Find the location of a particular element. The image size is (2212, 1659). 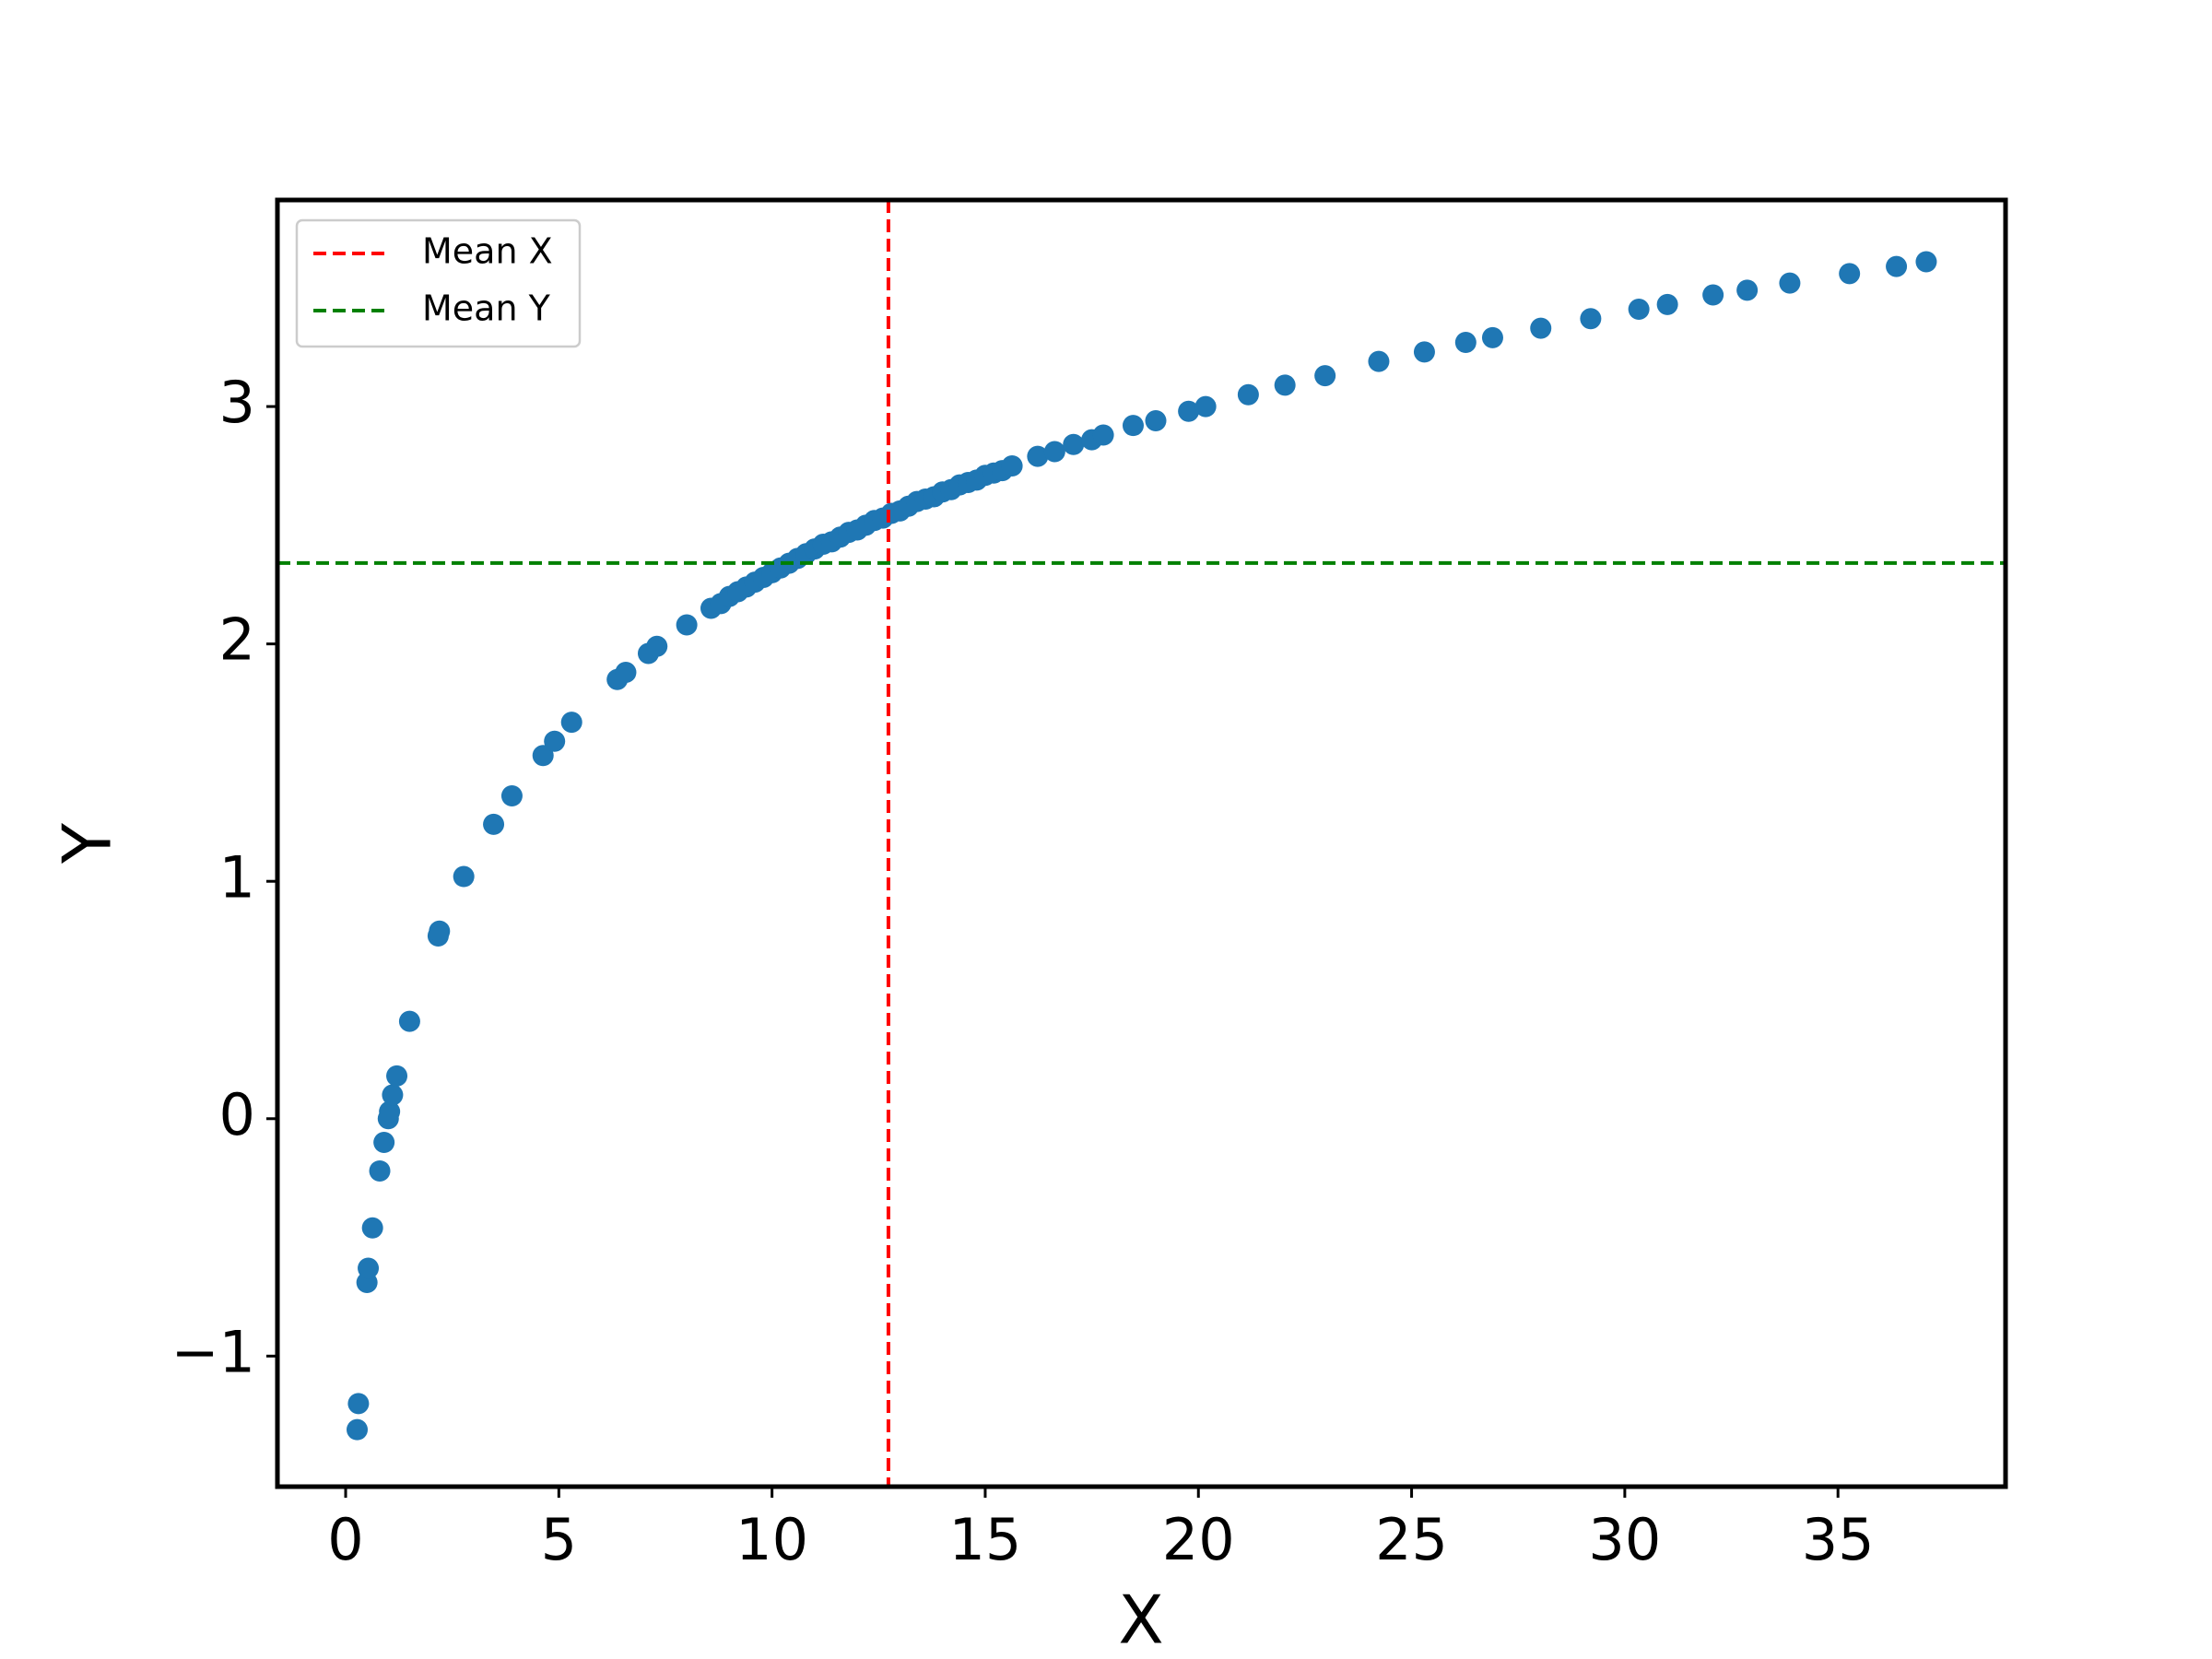

legend-box is located at coordinates (438, 283).